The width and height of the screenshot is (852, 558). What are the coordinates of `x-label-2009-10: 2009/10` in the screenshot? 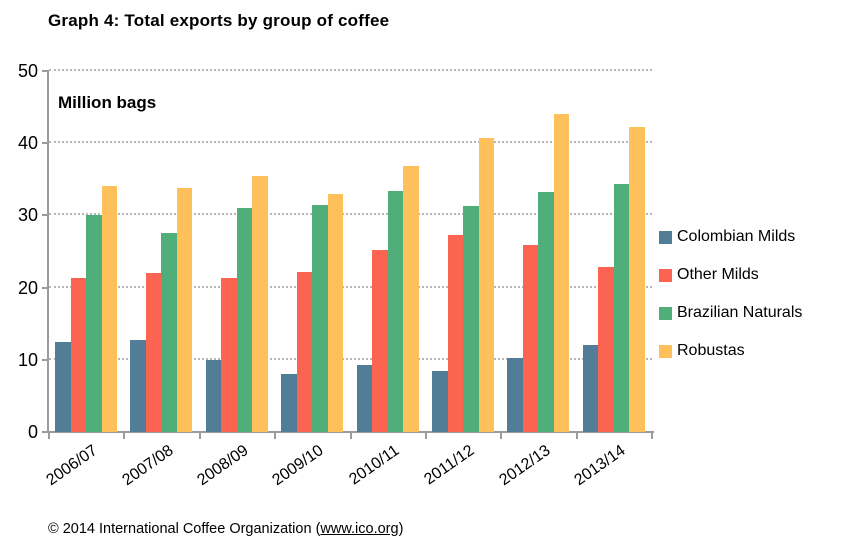 It's located at (298, 466).